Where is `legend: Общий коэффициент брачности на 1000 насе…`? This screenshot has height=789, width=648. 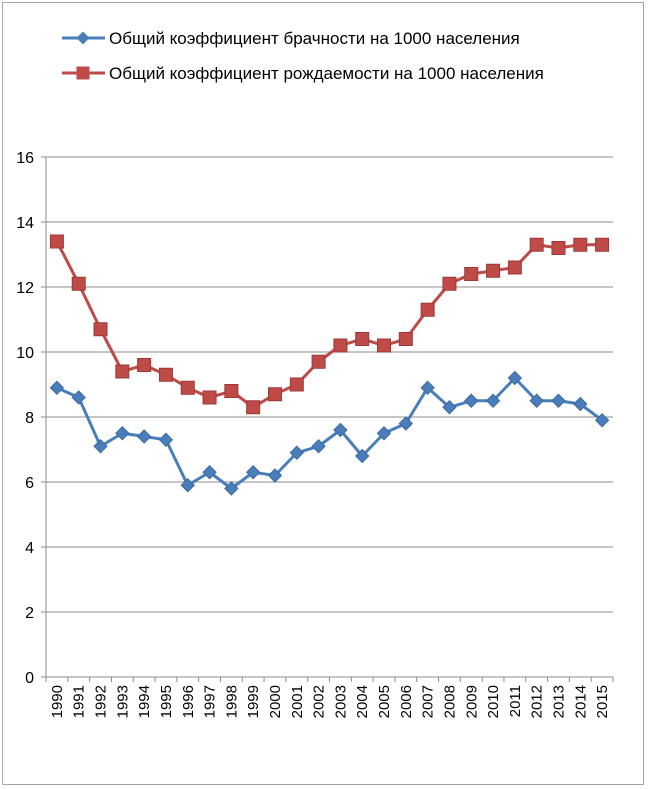 legend: Общий коэффициент брачности на 1000 насе… is located at coordinates (303, 56).